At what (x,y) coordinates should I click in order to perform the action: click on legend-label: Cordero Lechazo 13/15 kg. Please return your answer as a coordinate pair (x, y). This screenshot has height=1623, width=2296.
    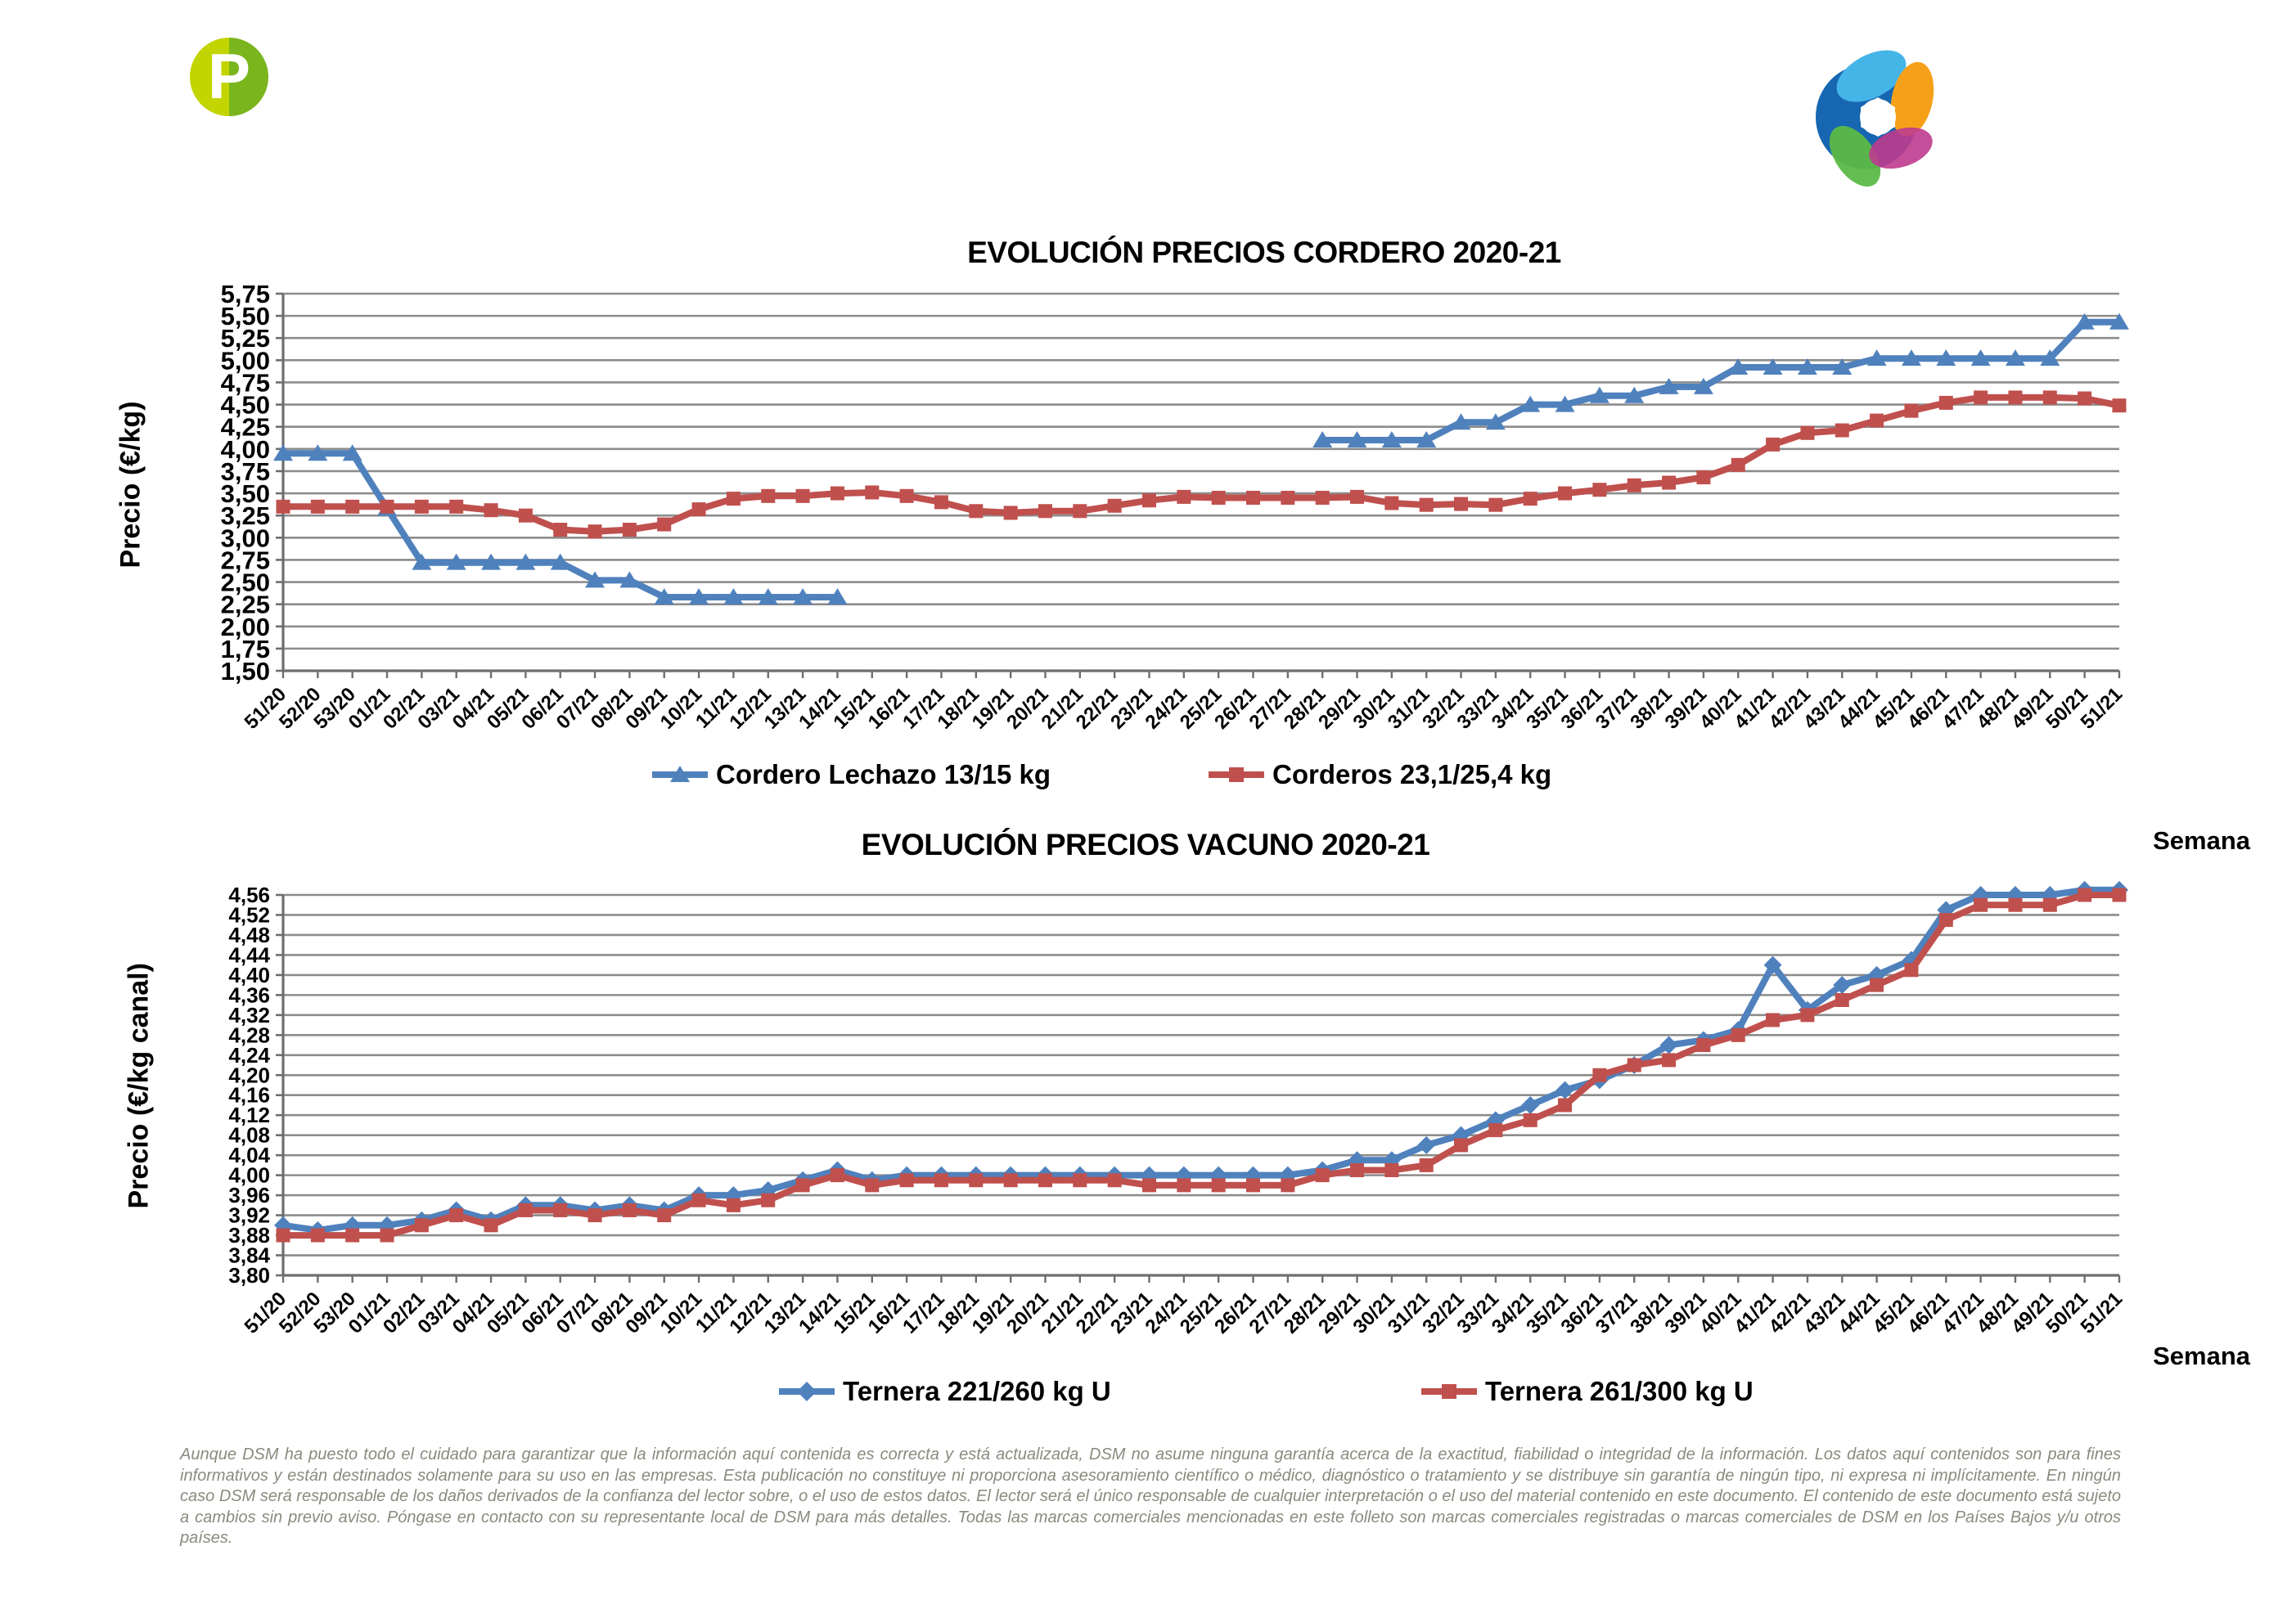
    Looking at the image, I should click on (883, 774).